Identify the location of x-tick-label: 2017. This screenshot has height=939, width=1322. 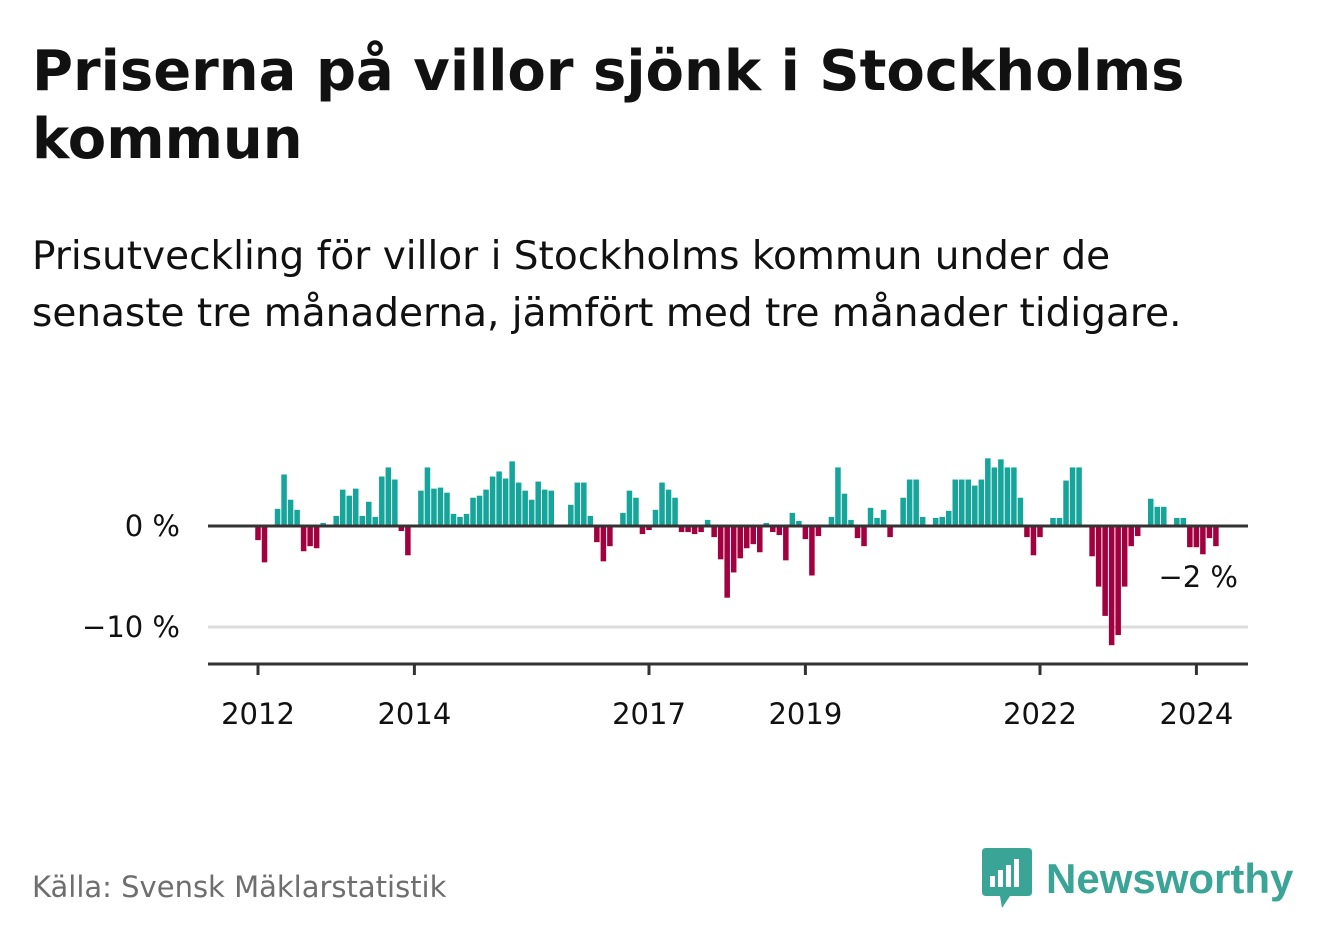
(649, 714).